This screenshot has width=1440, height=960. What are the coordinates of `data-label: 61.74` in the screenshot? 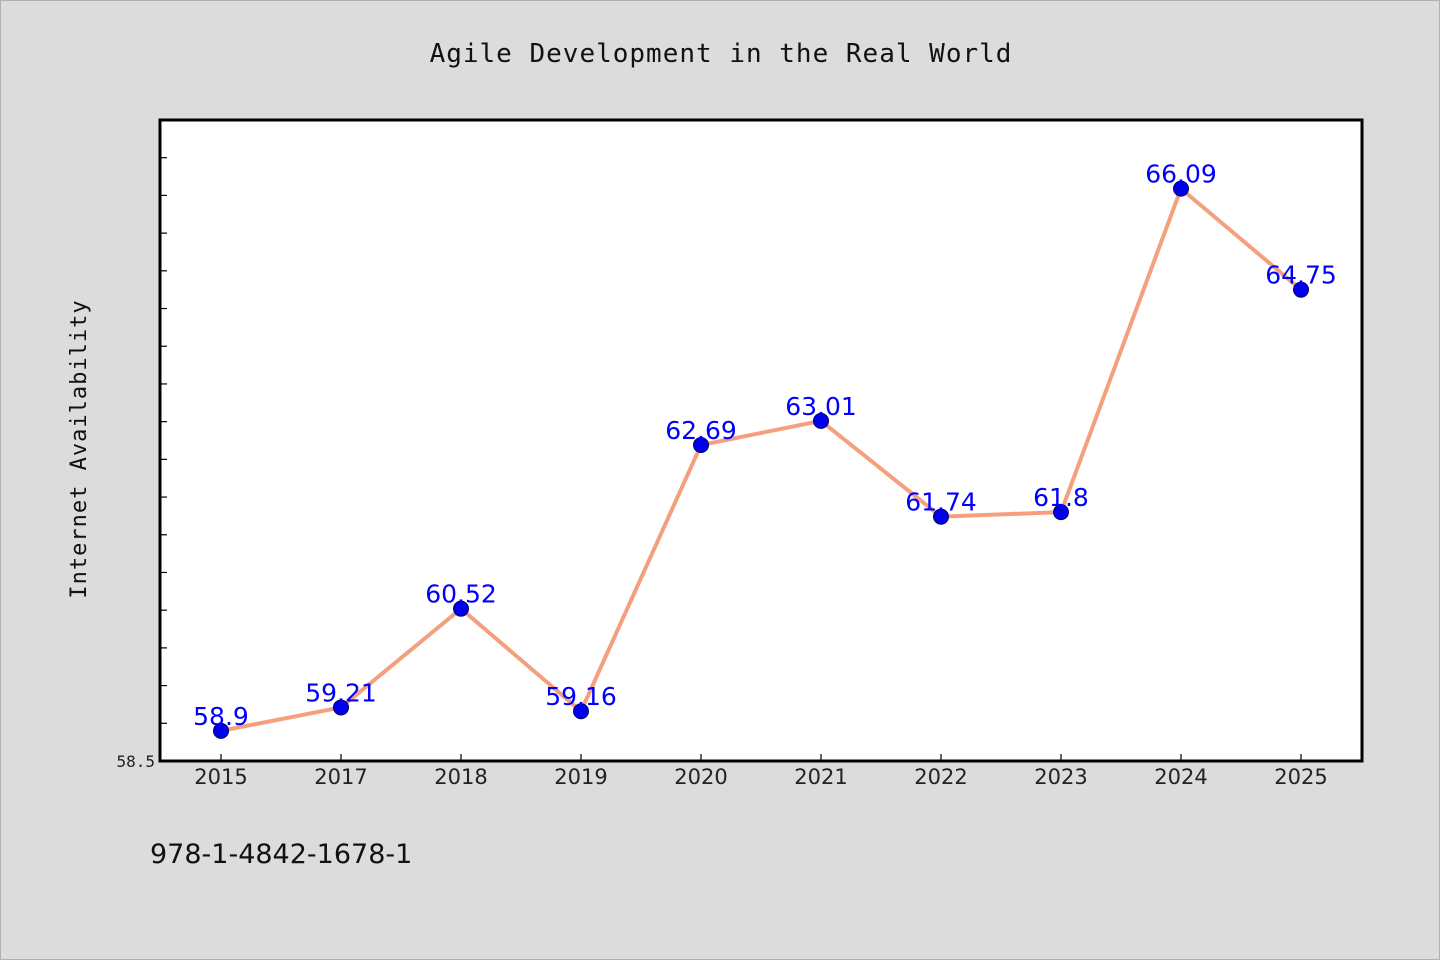 It's located at (941, 502).